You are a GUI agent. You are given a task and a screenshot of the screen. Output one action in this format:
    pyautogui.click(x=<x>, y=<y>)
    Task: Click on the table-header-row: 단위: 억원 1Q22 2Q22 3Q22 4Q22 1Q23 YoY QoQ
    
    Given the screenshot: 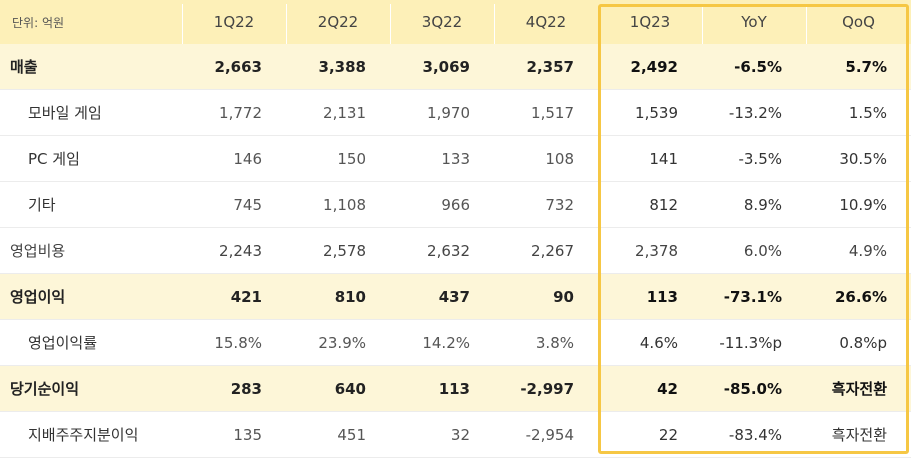 What is the action you would take?
    pyautogui.click(x=455, y=22)
    